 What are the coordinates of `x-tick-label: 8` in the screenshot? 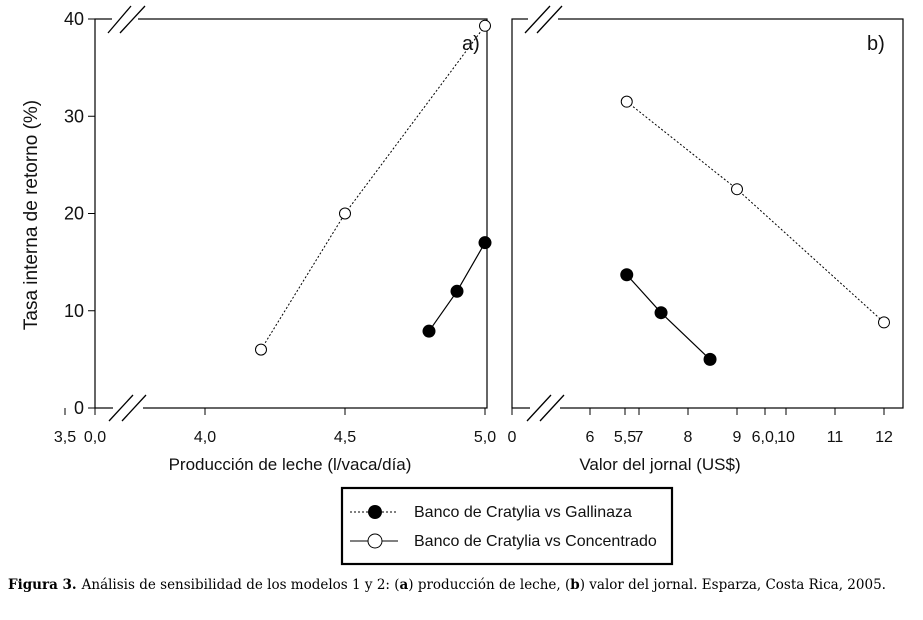 It's located at (688, 437).